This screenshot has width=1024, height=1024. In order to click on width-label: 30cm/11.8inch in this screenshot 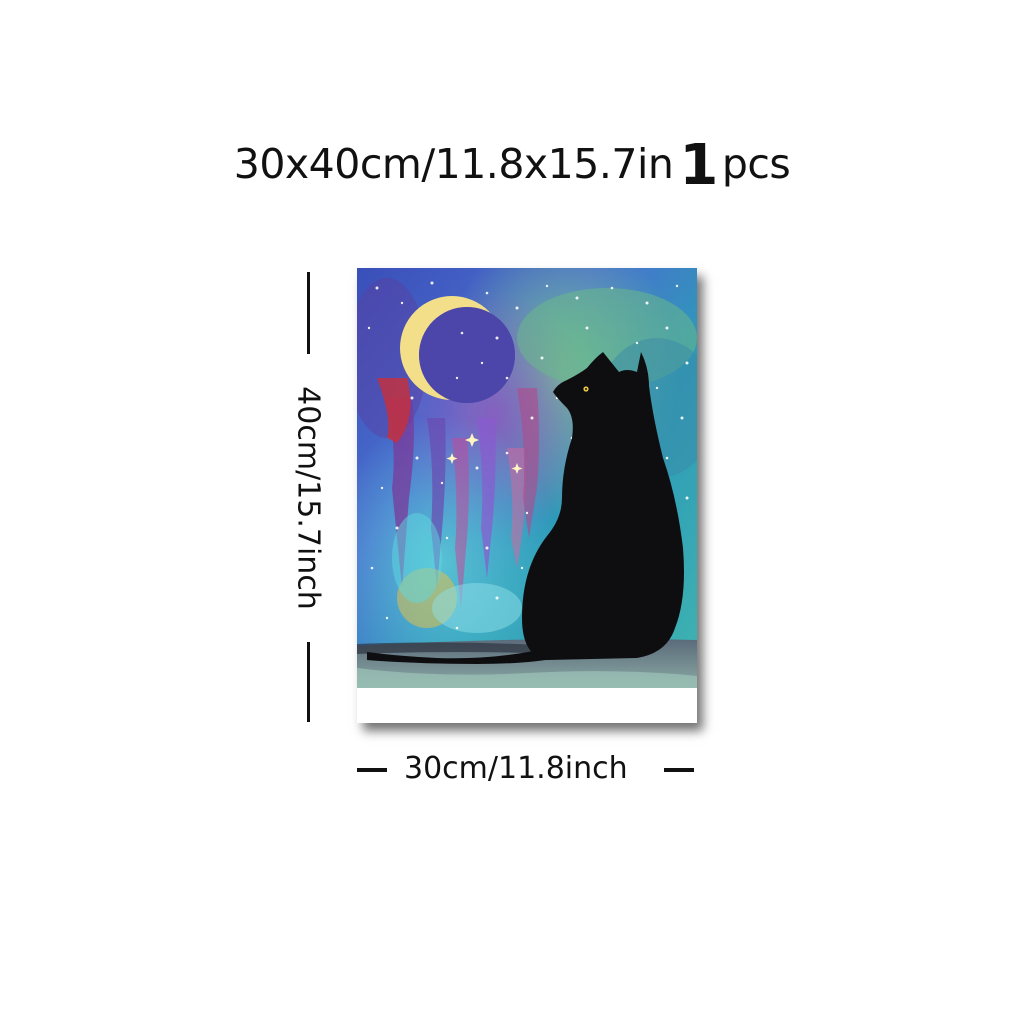, I will do `click(516, 768)`.